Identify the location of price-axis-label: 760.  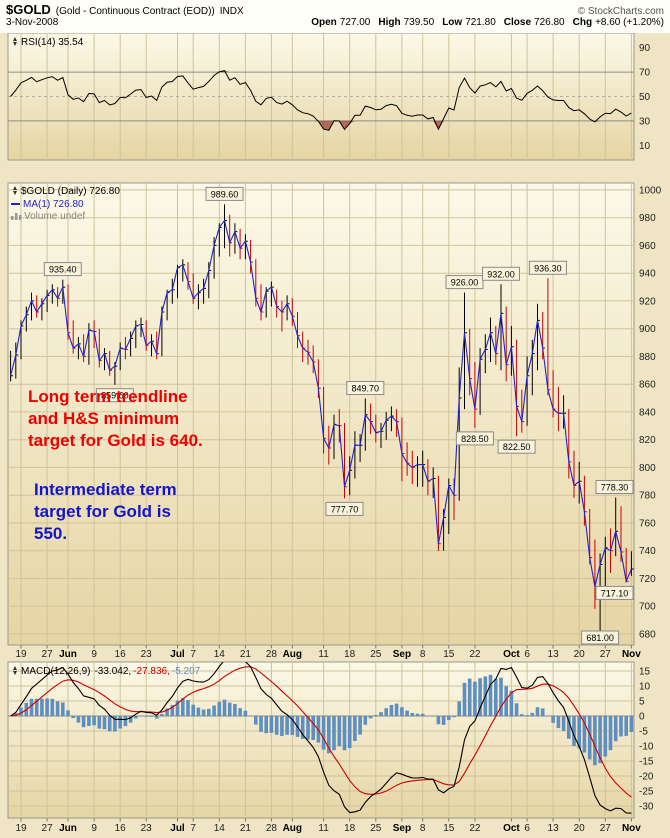
(647, 523).